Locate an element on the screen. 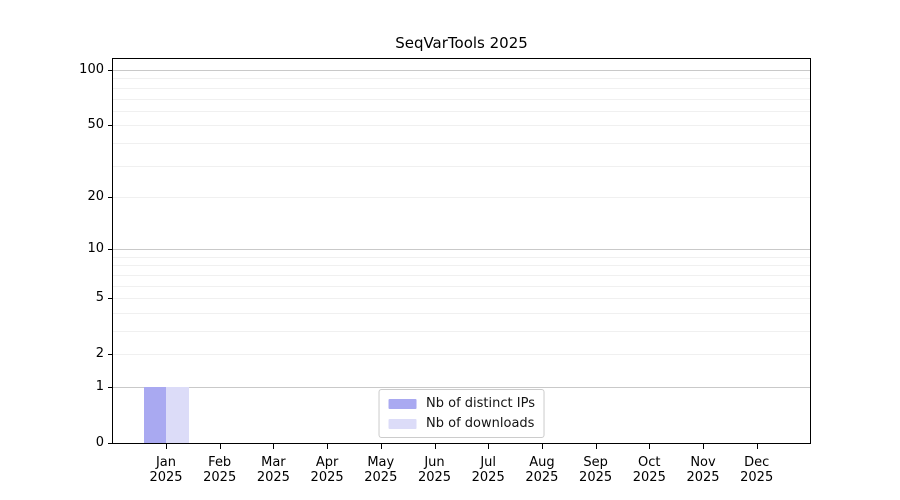 The image size is (900, 500). x-tick-year-oct: 2025 is located at coordinates (649, 477).